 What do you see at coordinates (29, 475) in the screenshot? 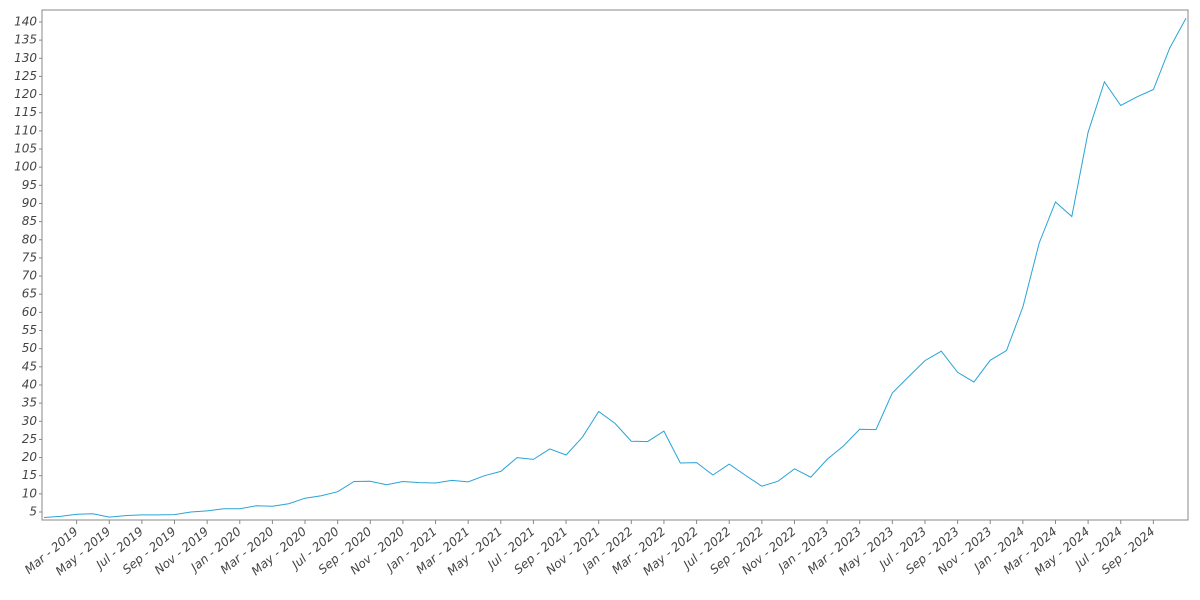
I see `y-tick-label: 15` at bounding box center [29, 475].